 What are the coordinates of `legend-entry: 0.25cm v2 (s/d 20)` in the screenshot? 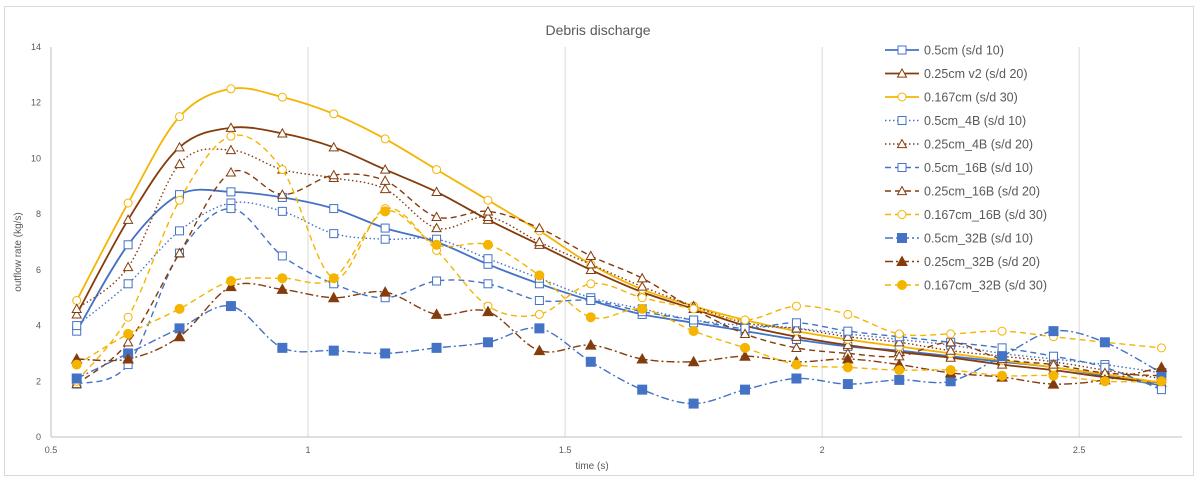 It's located at (956, 74).